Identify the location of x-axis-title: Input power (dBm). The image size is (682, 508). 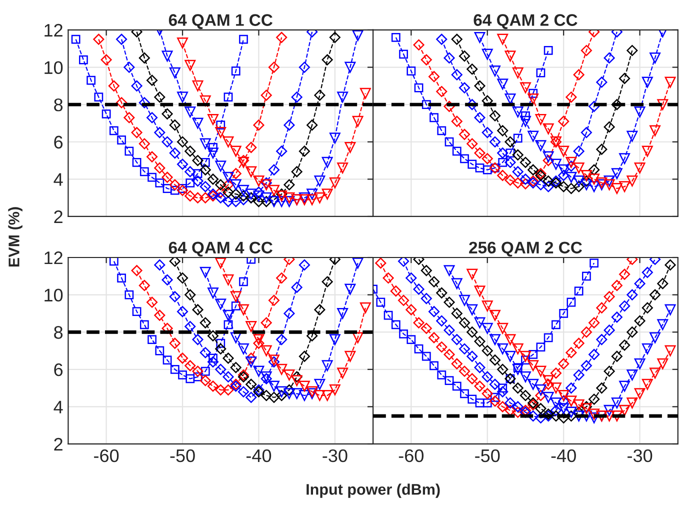
(373, 491).